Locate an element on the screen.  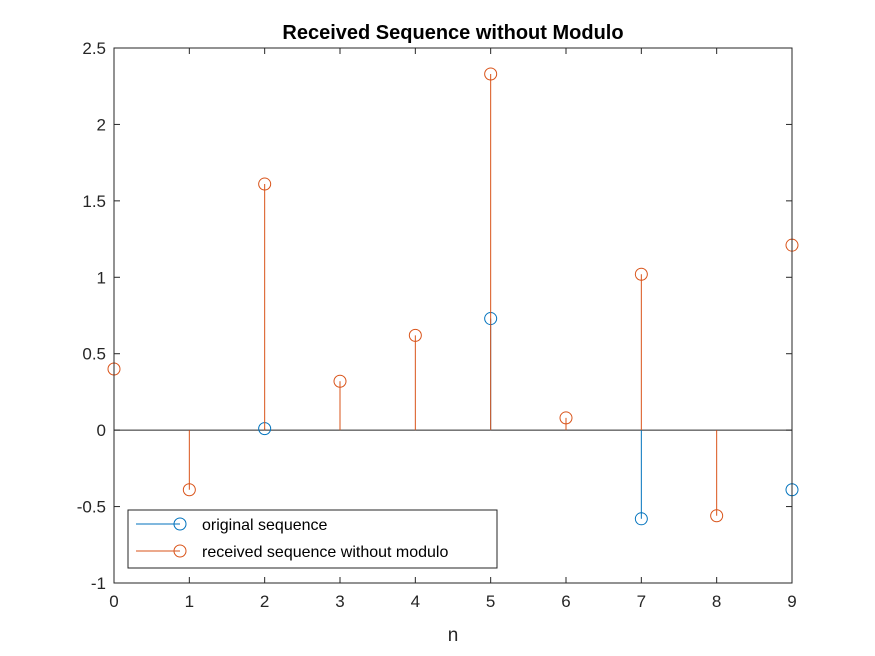
y-tick-label: 1.5 is located at coordinates (94, 201).